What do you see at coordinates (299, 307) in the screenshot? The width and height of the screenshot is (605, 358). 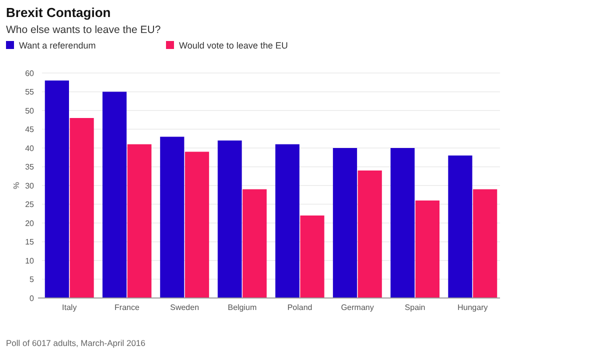 I see `x-tick-label: Poland` at bounding box center [299, 307].